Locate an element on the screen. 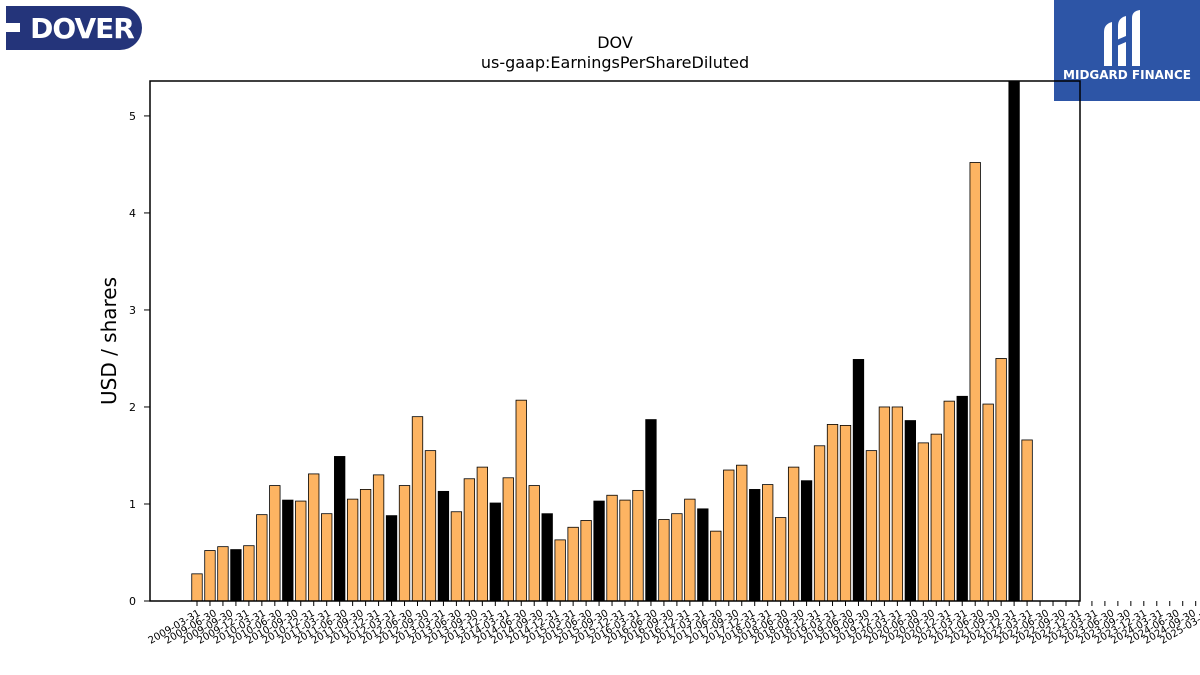  y-tick-label: 2 is located at coordinates (132, 407).